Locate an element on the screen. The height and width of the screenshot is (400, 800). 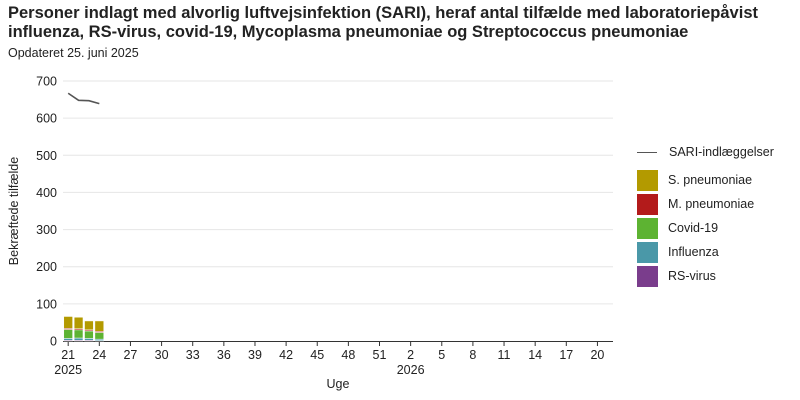
legend-item-sari: SARI-indlæggelser is located at coordinates (705, 152).